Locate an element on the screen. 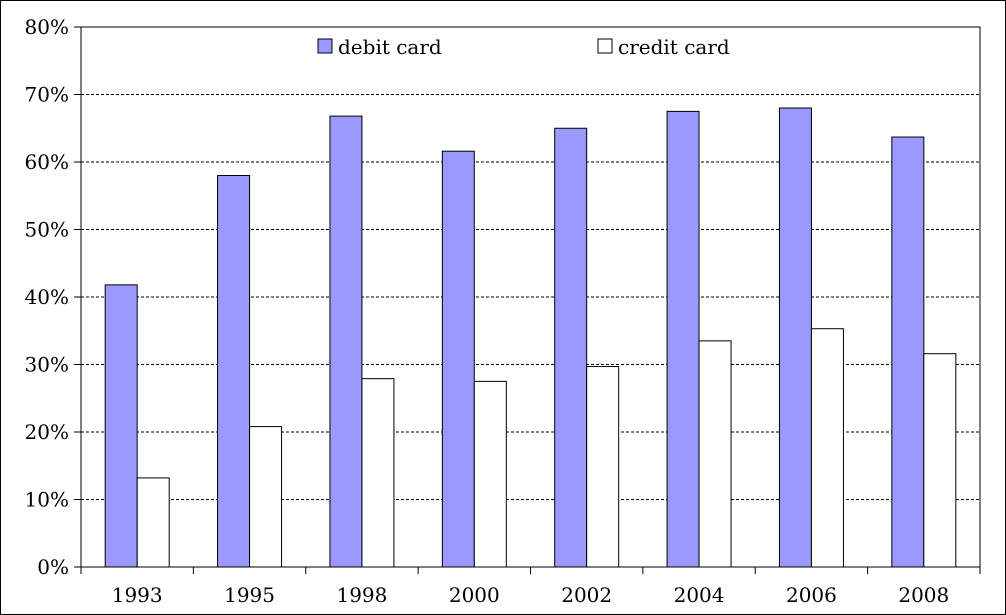 The width and height of the screenshot is (1006, 615). x-tick-label: 1995 is located at coordinates (249, 595).